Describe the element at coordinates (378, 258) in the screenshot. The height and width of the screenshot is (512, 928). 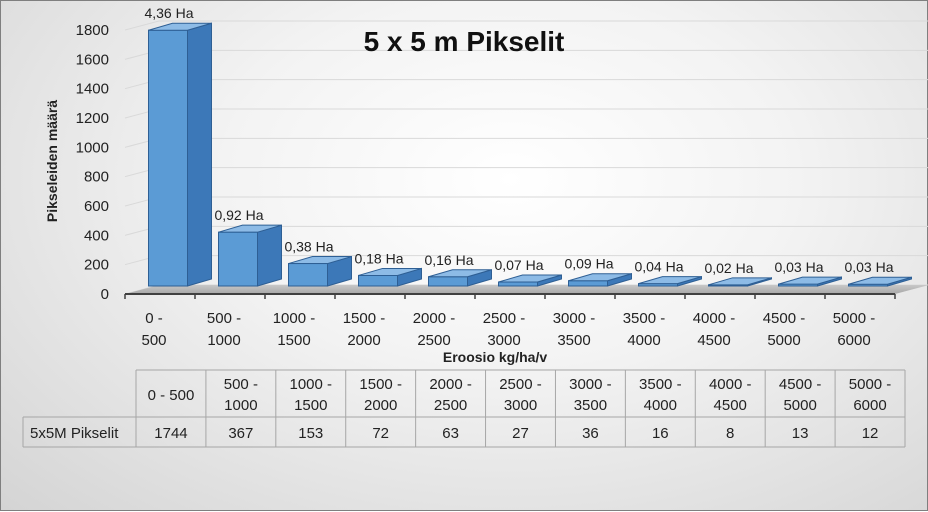
I see `data-label: 0,18 Ha` at that location.